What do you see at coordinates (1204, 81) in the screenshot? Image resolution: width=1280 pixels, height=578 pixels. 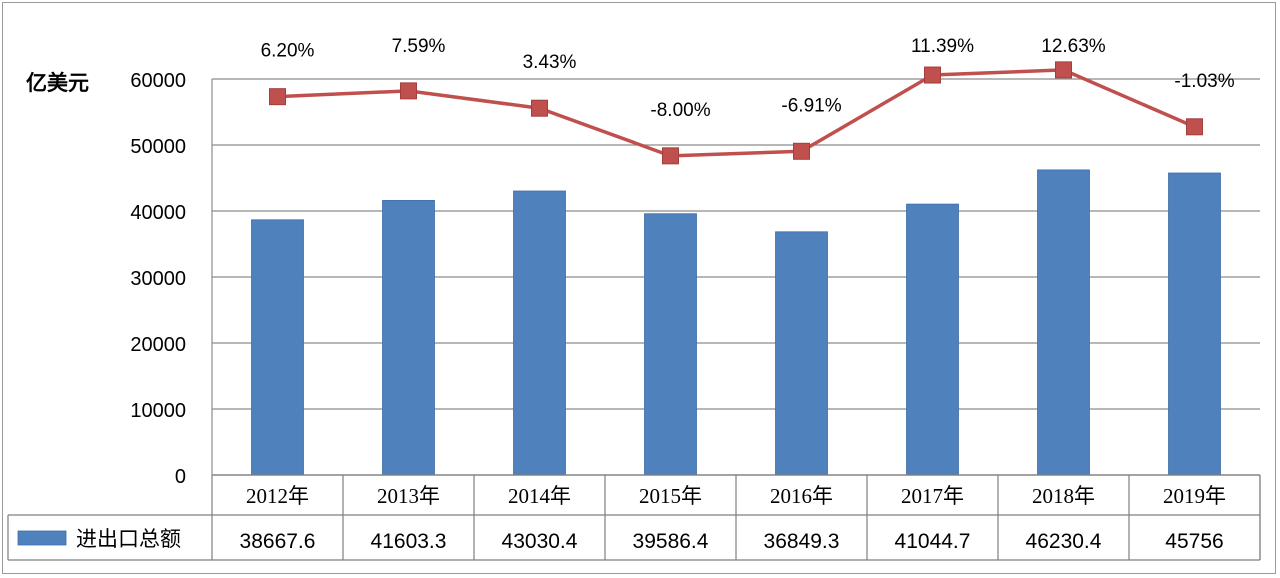 I see `data-label: -1.03%` at bounding box center [1204, 81].